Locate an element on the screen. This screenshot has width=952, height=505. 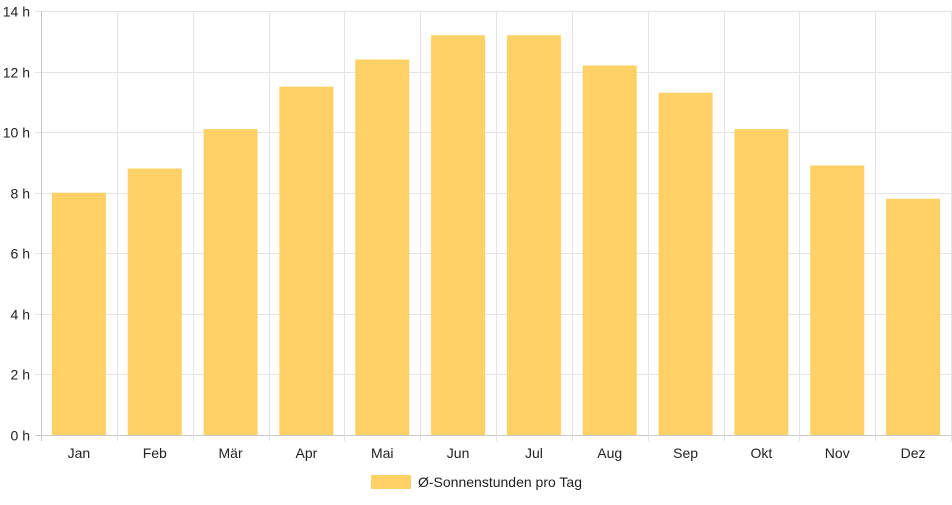
x-tick-label: Aug is located at coordinates (609, 453).